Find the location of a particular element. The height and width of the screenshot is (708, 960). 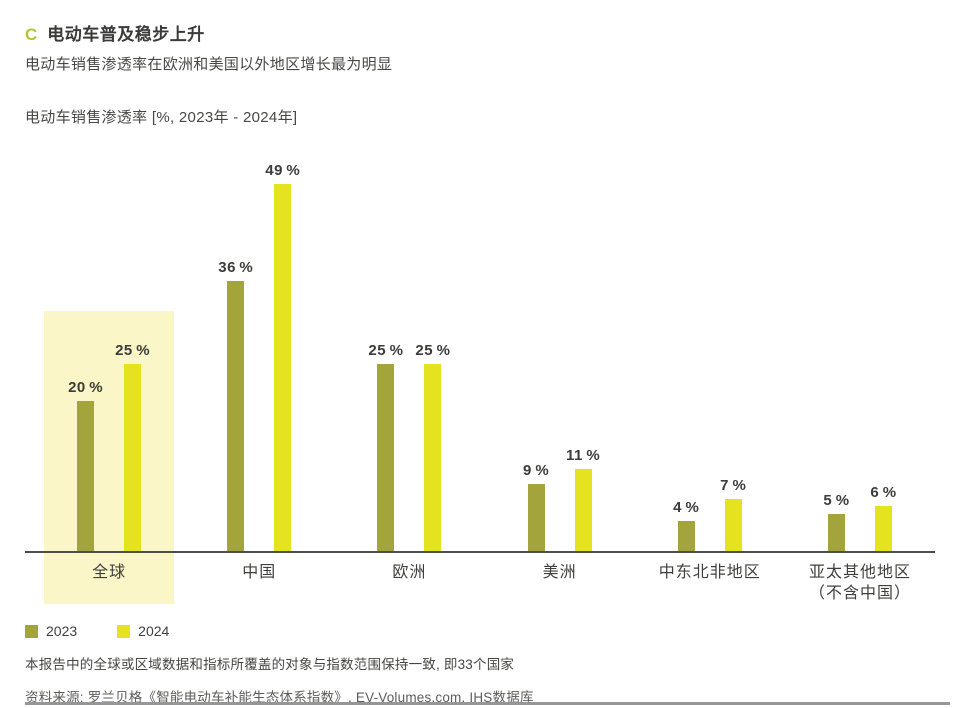

category-label: 美洲 is located at coordinates (559, 572).